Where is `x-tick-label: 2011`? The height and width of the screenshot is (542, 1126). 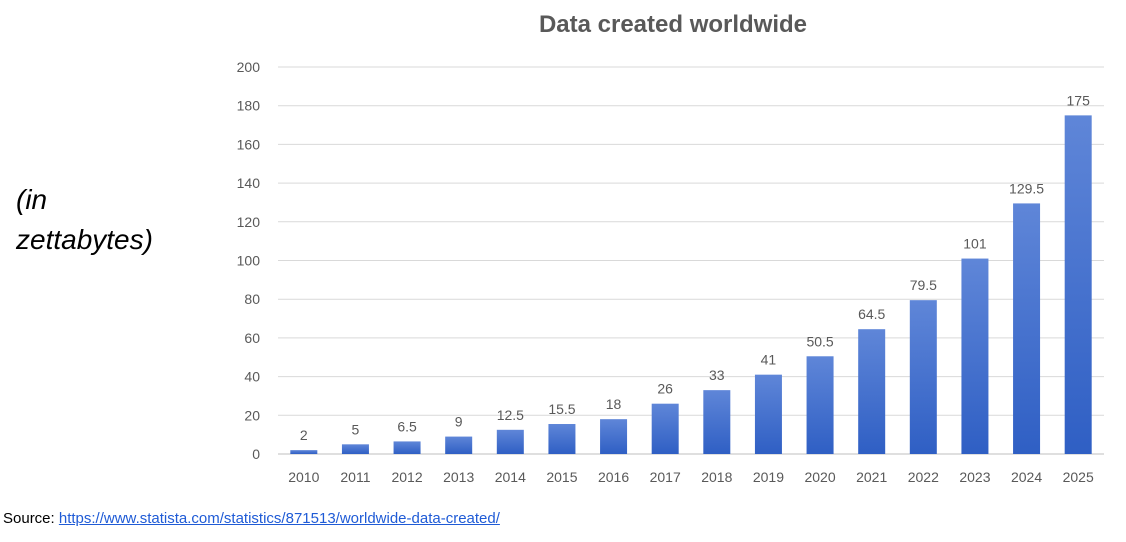
x-tick-label: 2011 is located at coordinates (355, 477).